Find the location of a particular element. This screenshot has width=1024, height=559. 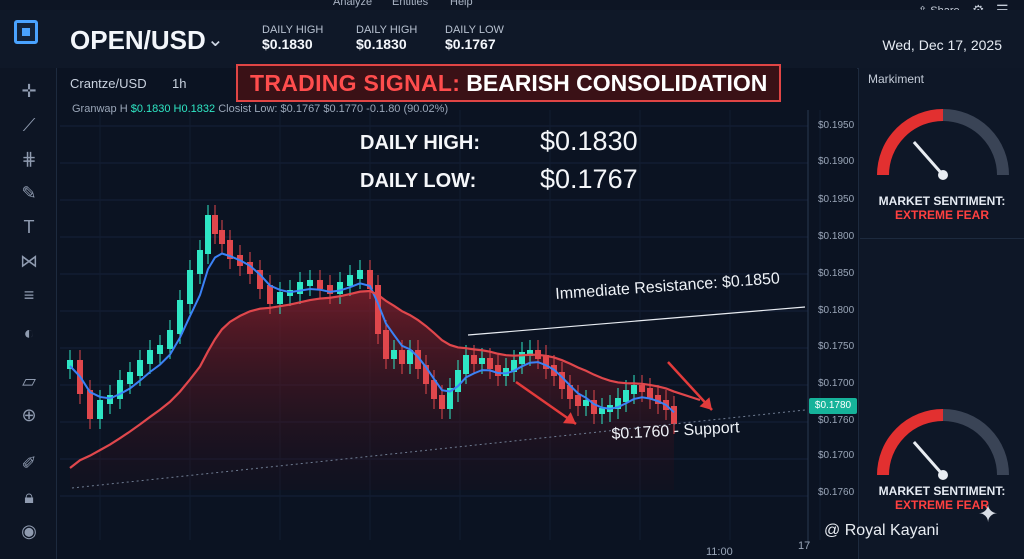

hide-icon: ◐ is located at coordinates (29, 333).